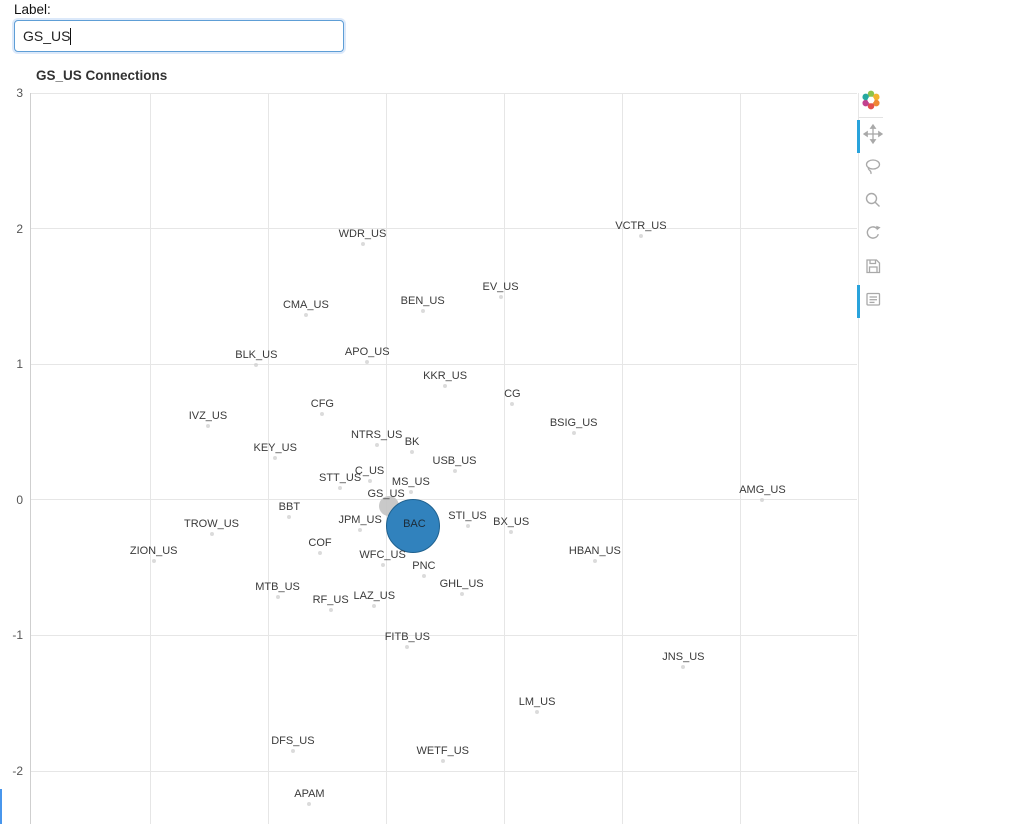 The image size is (1011, 824). I want to click on scatter-point-bk, so click(412, 451).